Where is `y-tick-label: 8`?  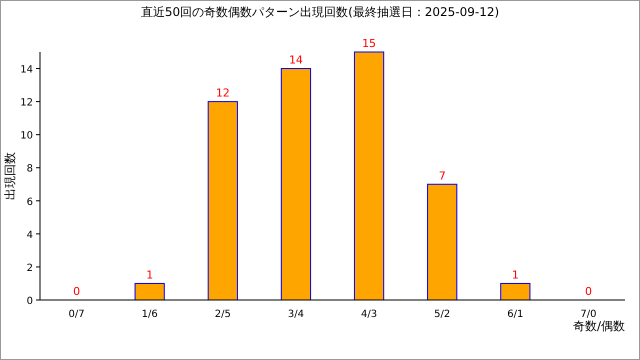
y-tick-label: 8 is located at coordinates (29, 169).